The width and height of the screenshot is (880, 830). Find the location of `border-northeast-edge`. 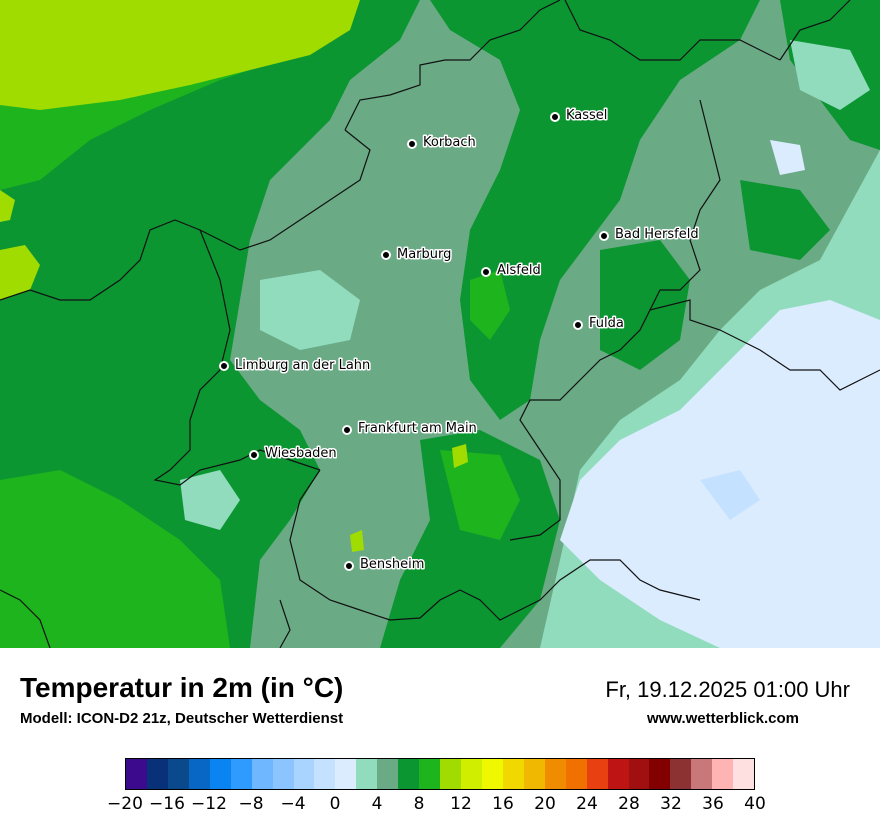

border-northeast-edge is located at coordinates (815, 30).